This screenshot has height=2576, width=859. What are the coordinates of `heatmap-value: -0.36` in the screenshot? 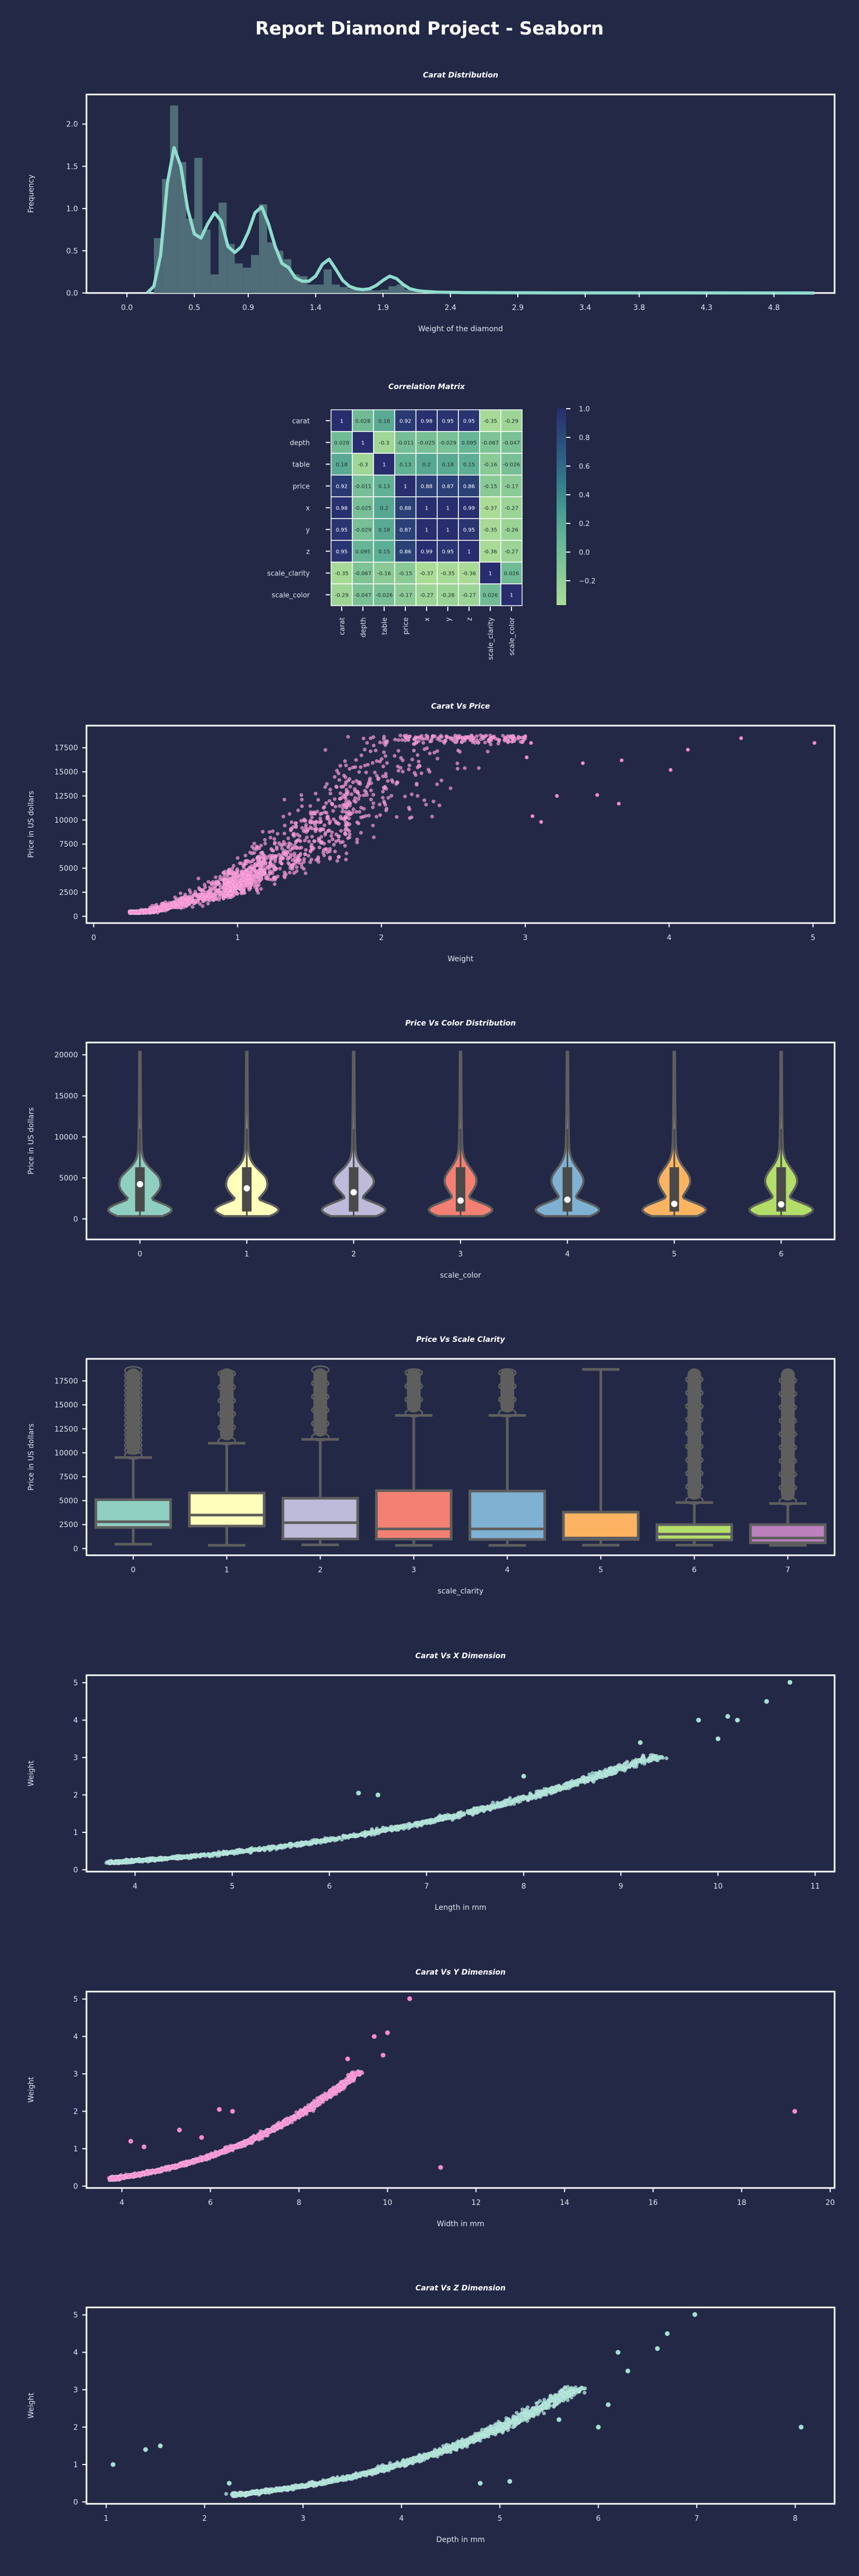 It's located at (469, 574).